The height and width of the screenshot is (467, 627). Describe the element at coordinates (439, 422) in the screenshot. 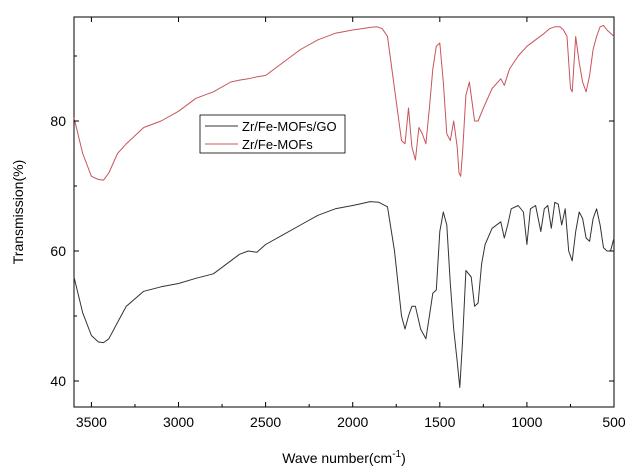

I see `x-tick-label: 1500` at that location.